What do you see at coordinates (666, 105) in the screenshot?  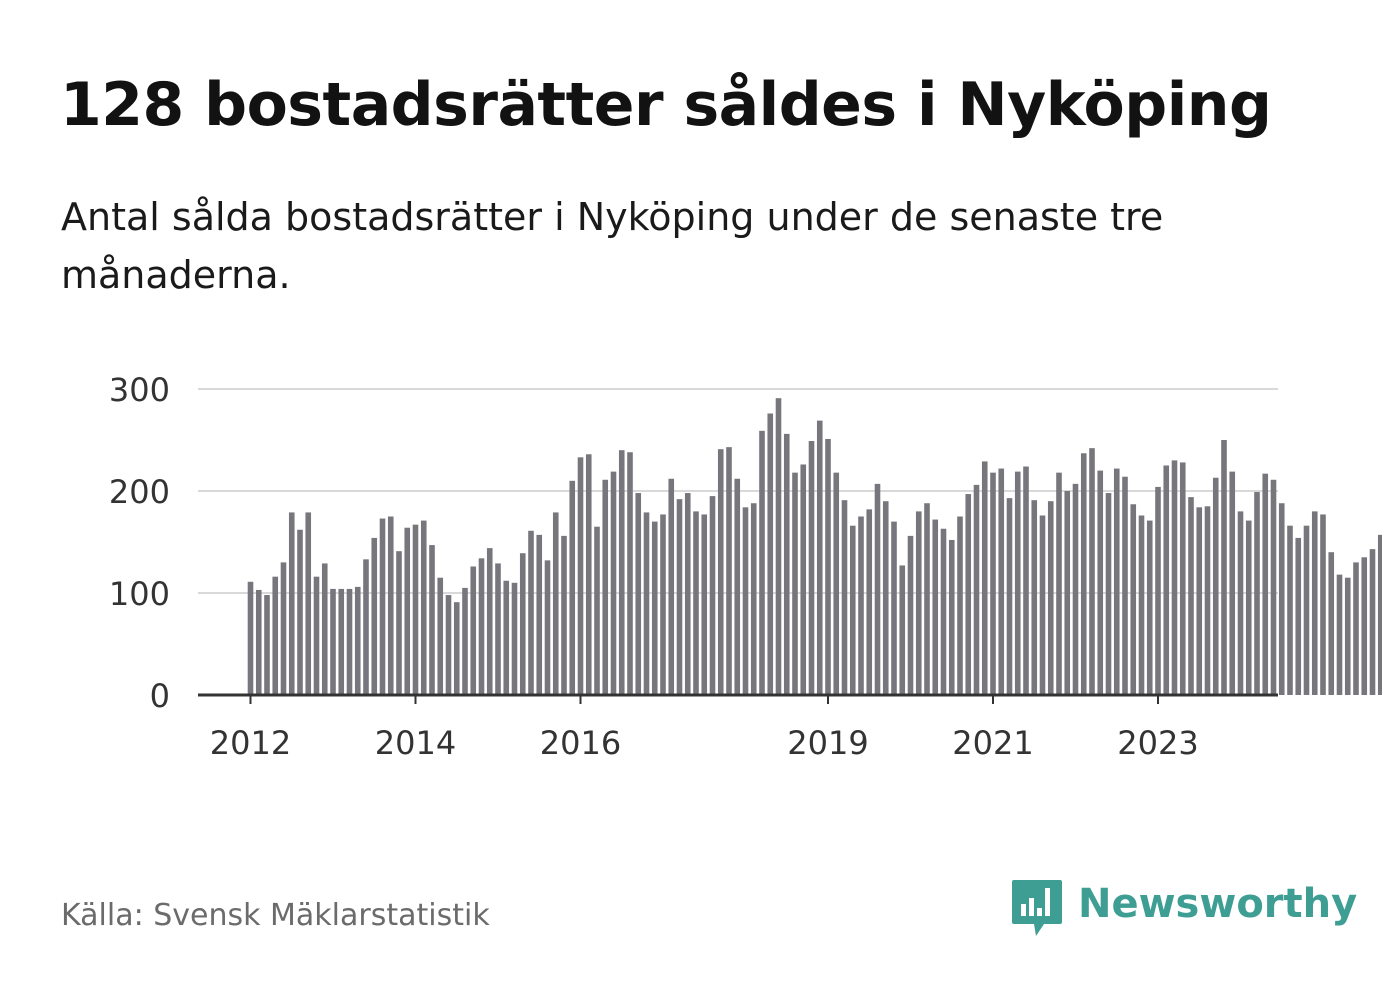 I see `chart-title: 128 bostadsrätter såldes i Nyköping` at bounding box center [666, 105].